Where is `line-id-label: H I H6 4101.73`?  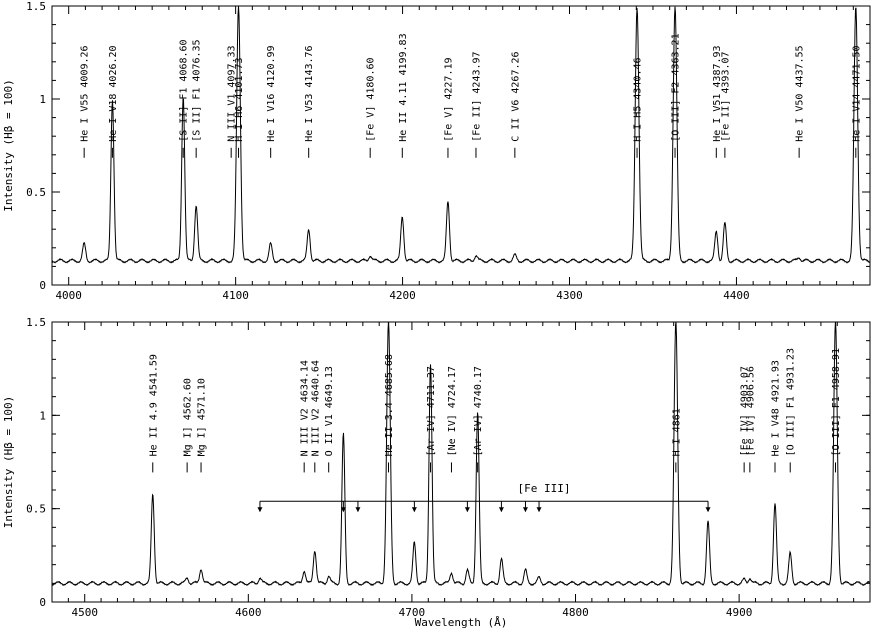 line-id-label: H I H6 4101.73 is located at coordinates (239, 99).